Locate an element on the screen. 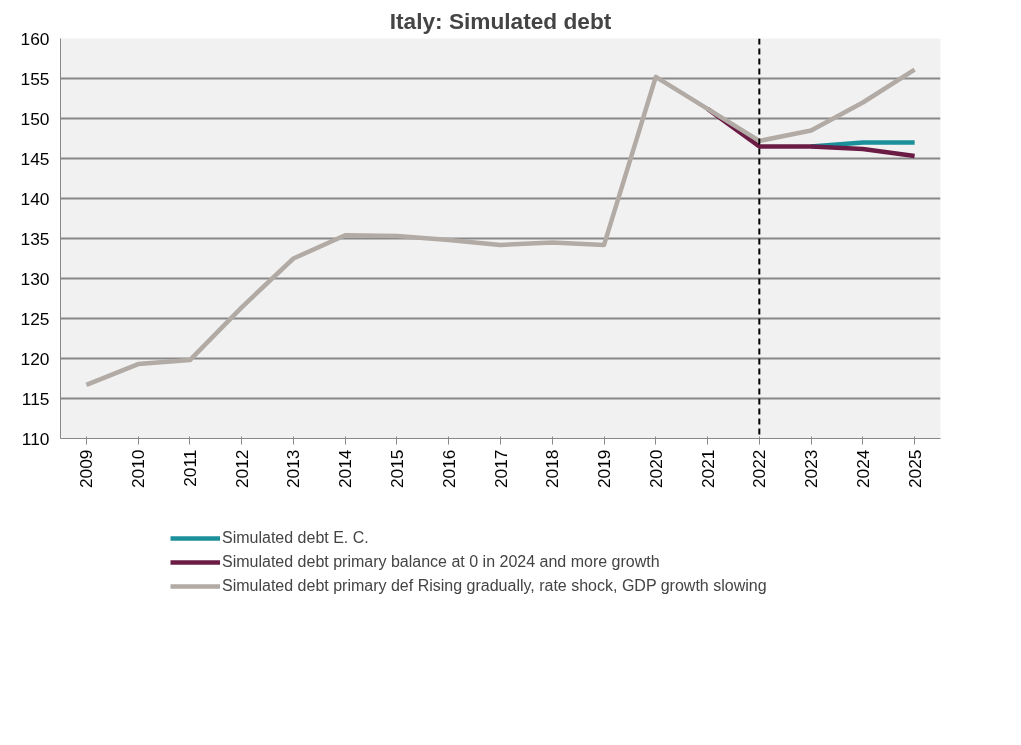 The height and width of the screenshot is (745, 1021). legend-label: Simulated debt E. C. is located at coordinates (295, 538).